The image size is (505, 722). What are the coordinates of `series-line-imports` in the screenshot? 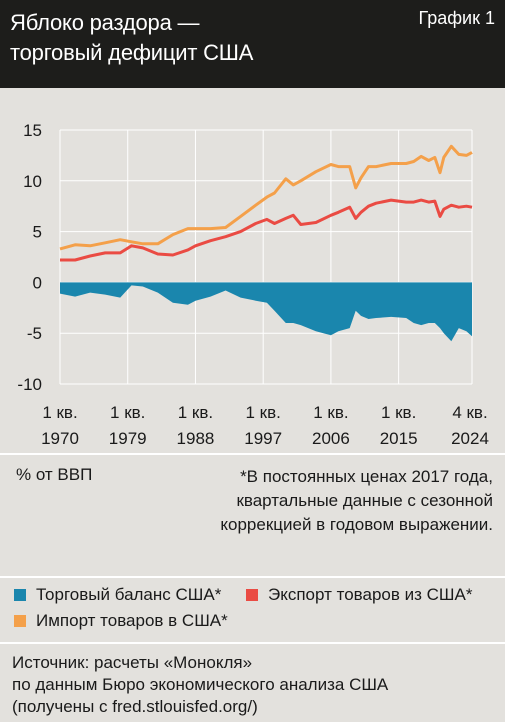 It's located at (266, 197).